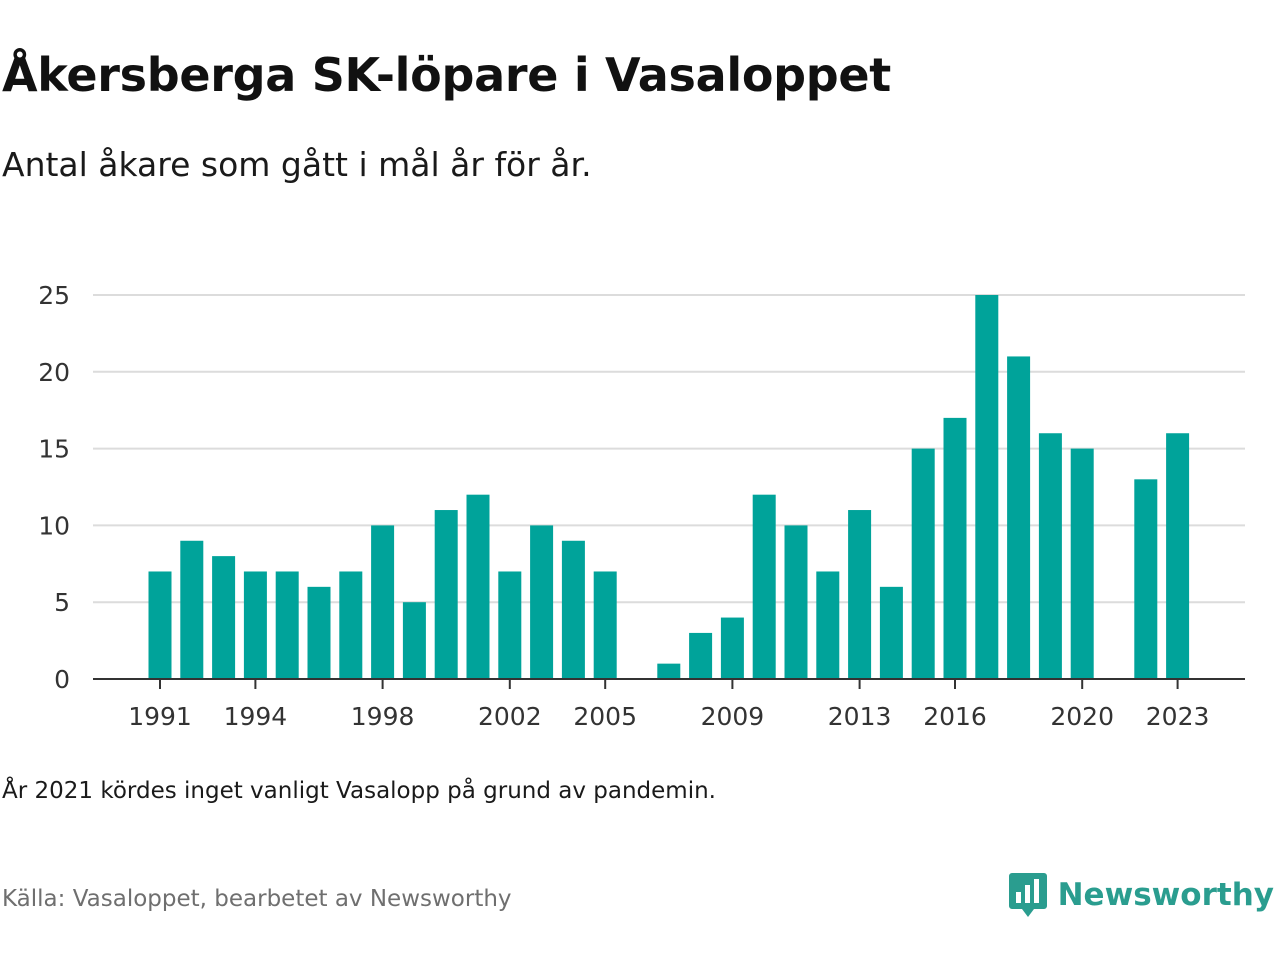 The height and width of the screenshot is (960, 1280). What do you see at coordinates (510, 716) in the screenshot?
I see `x-tick-label-2002: 2002` at bounding box center [510, 716].